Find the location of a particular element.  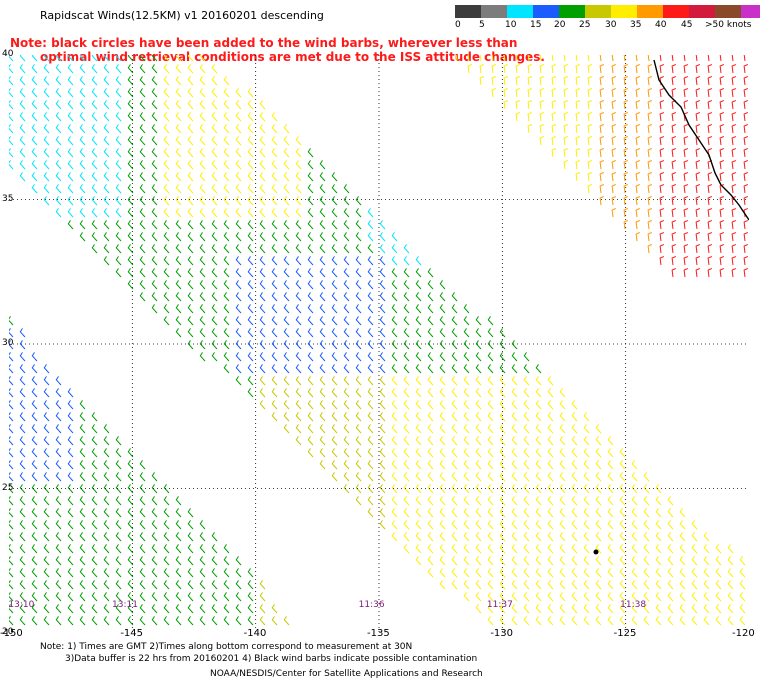

latitude-label: 30 is located at coordinates (8, 343).